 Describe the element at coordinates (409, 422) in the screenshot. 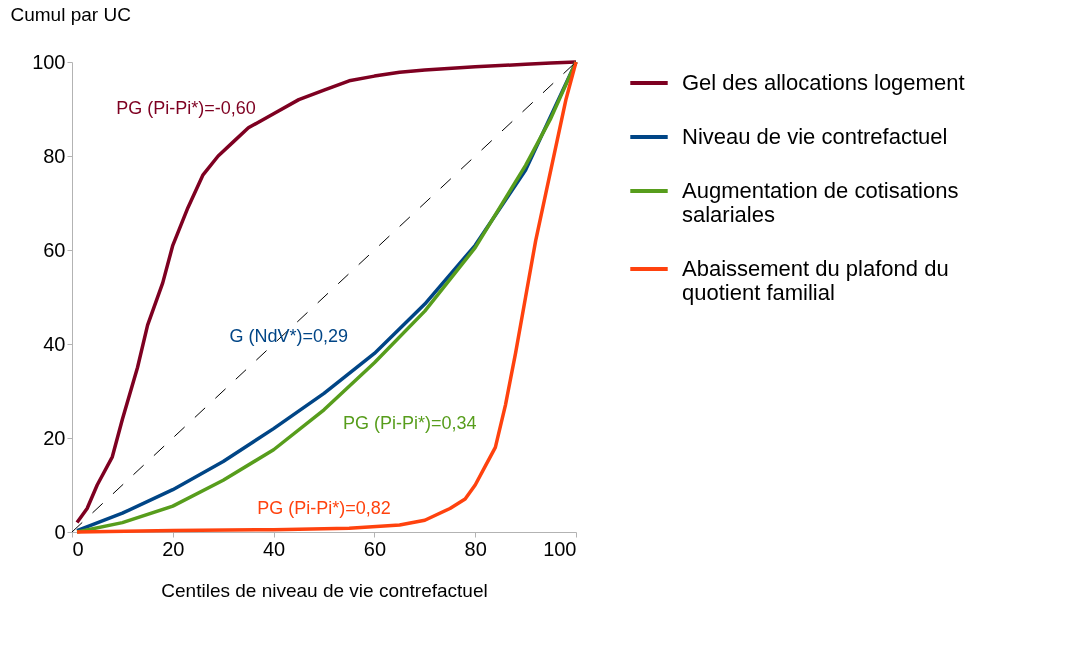

I see `annotation: PG (Pi-Pi*)=0,34` at that location.